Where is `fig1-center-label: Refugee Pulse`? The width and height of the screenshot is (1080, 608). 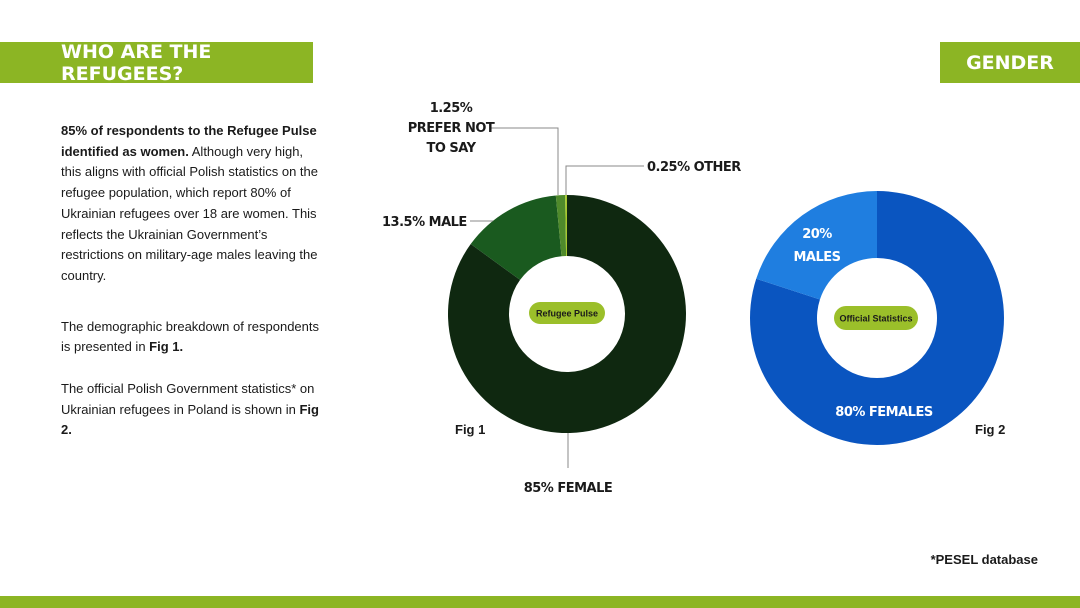
fig1-center-label: Refugee Pulse is located at coordinates (567, 314).